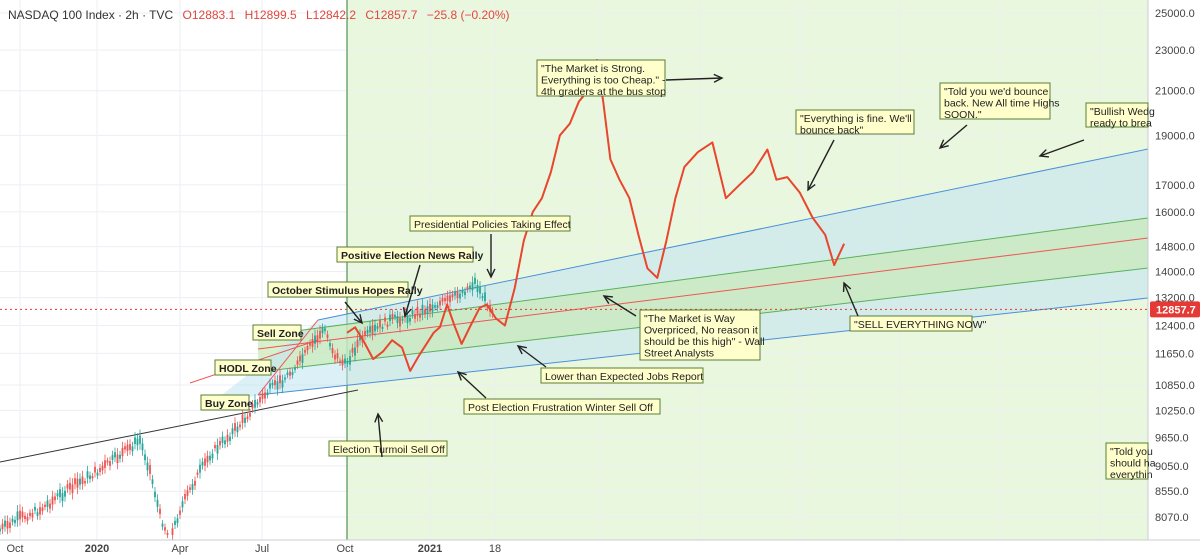 The image size is (1200, 556). Describe the element at coordinates (1175, 272) in the screenshot. I see `y-tick-label: 14000.0` at that location.